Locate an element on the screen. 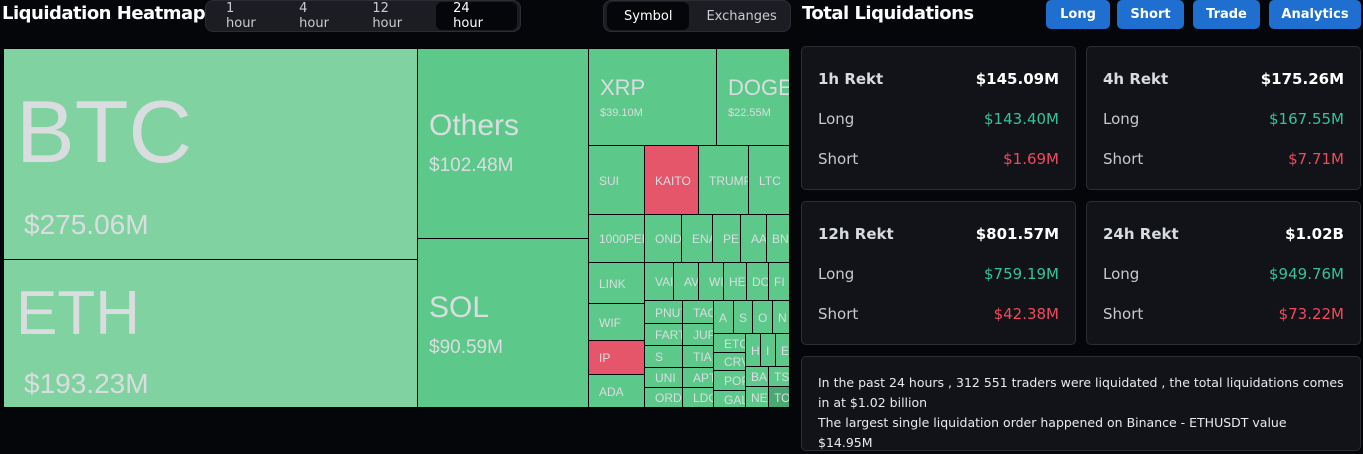 Image resolution: width=1363 pixels, height=454 pixels. cell-symbol: PEI is located at coordinates (732, 239).